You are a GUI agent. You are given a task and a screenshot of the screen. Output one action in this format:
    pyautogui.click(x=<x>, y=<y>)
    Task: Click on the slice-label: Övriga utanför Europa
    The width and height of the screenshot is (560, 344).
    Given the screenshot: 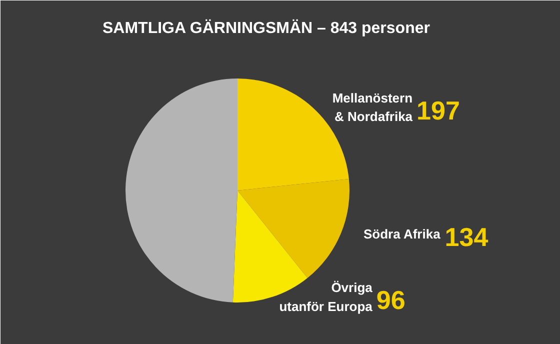 What is the action you would take?
    pyautogui.click(x=326, y=297)
    